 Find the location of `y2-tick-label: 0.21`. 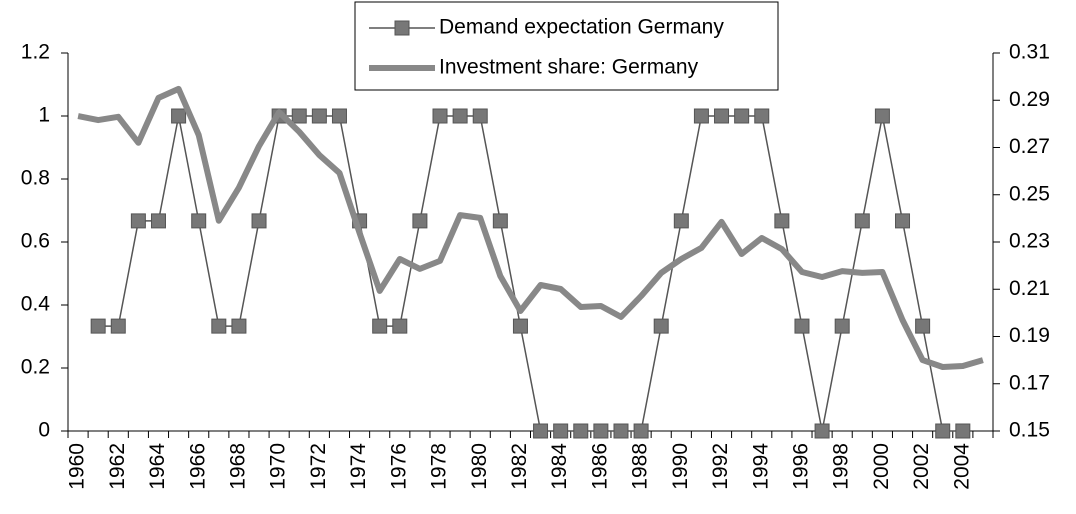

y2-tick-label: 0.21 is located at coordinates (1029, 288).